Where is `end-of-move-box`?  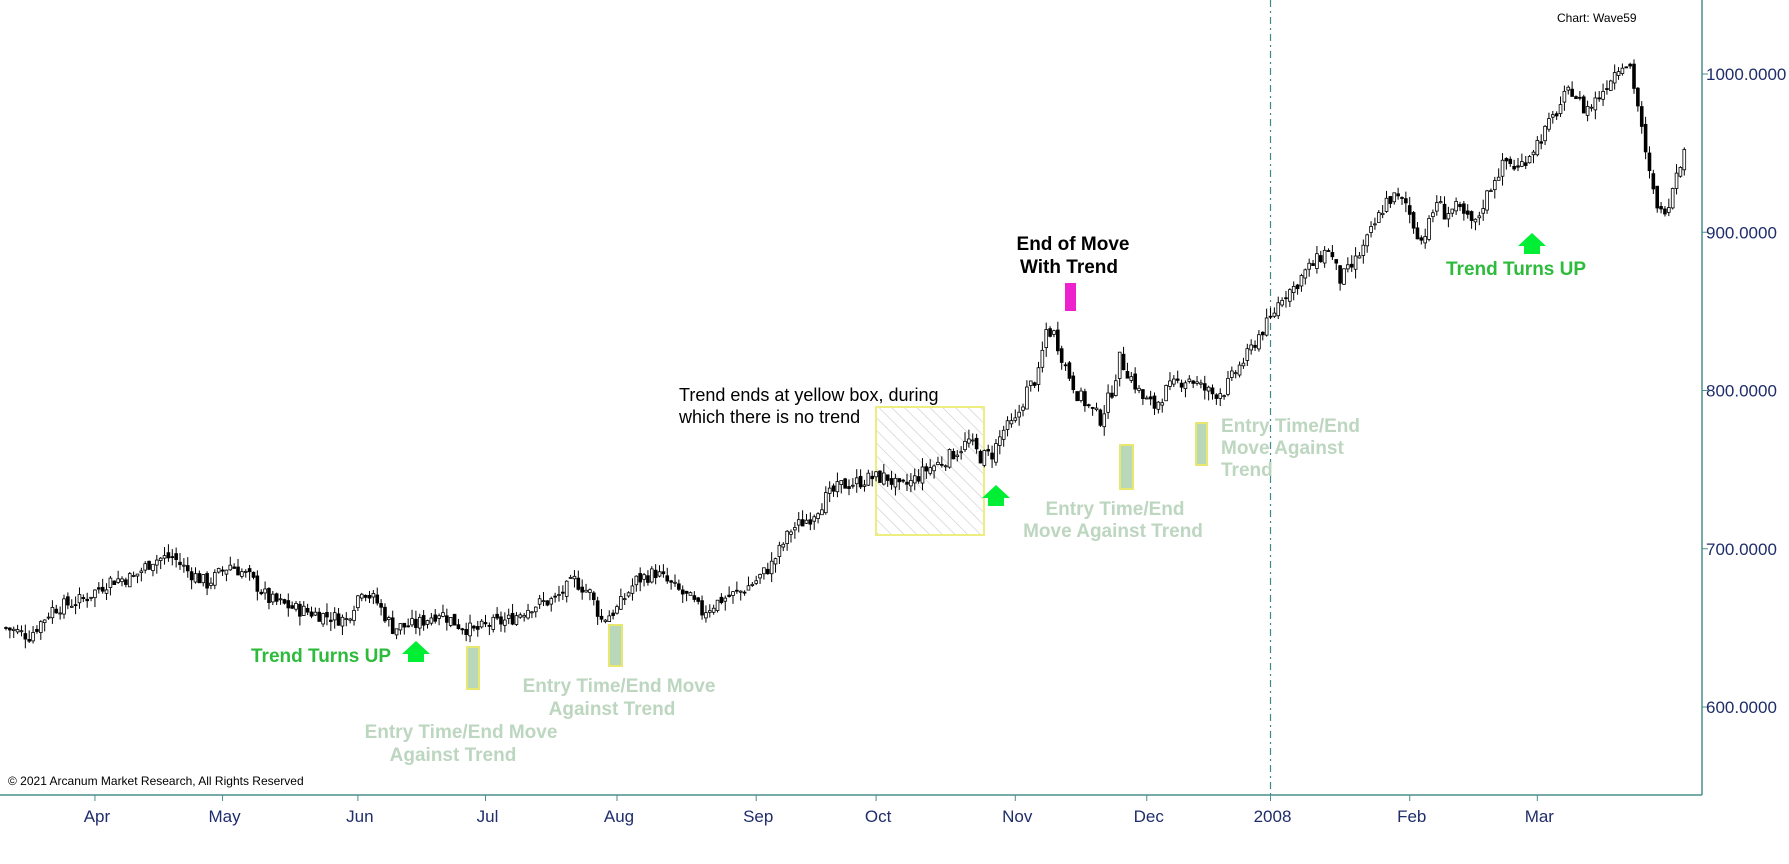 end-of-move-box is located at coordinates (1070, 297).